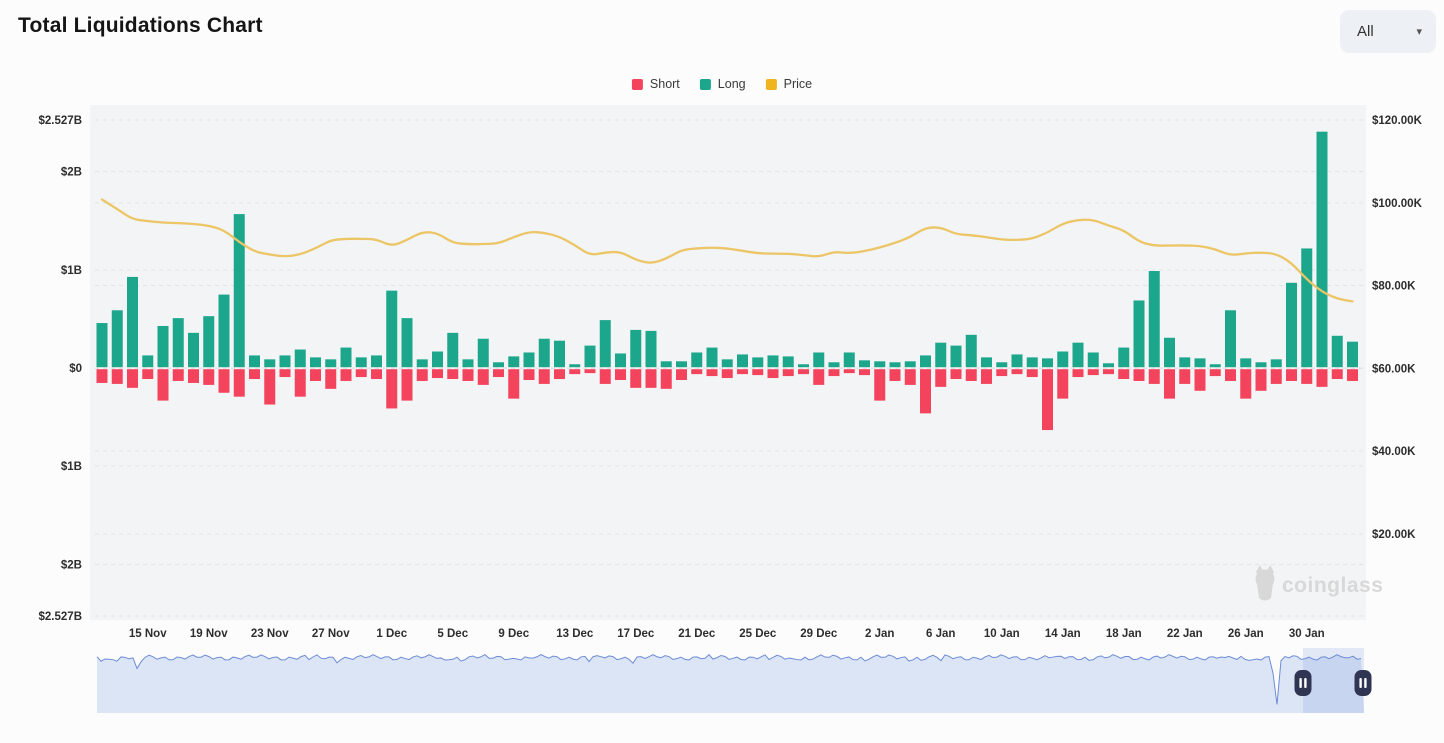 The image size is (1444, 743). Describe the element at coordinates (722, 84) in the screenshot. I see `legend-item-long: Long` at that location.